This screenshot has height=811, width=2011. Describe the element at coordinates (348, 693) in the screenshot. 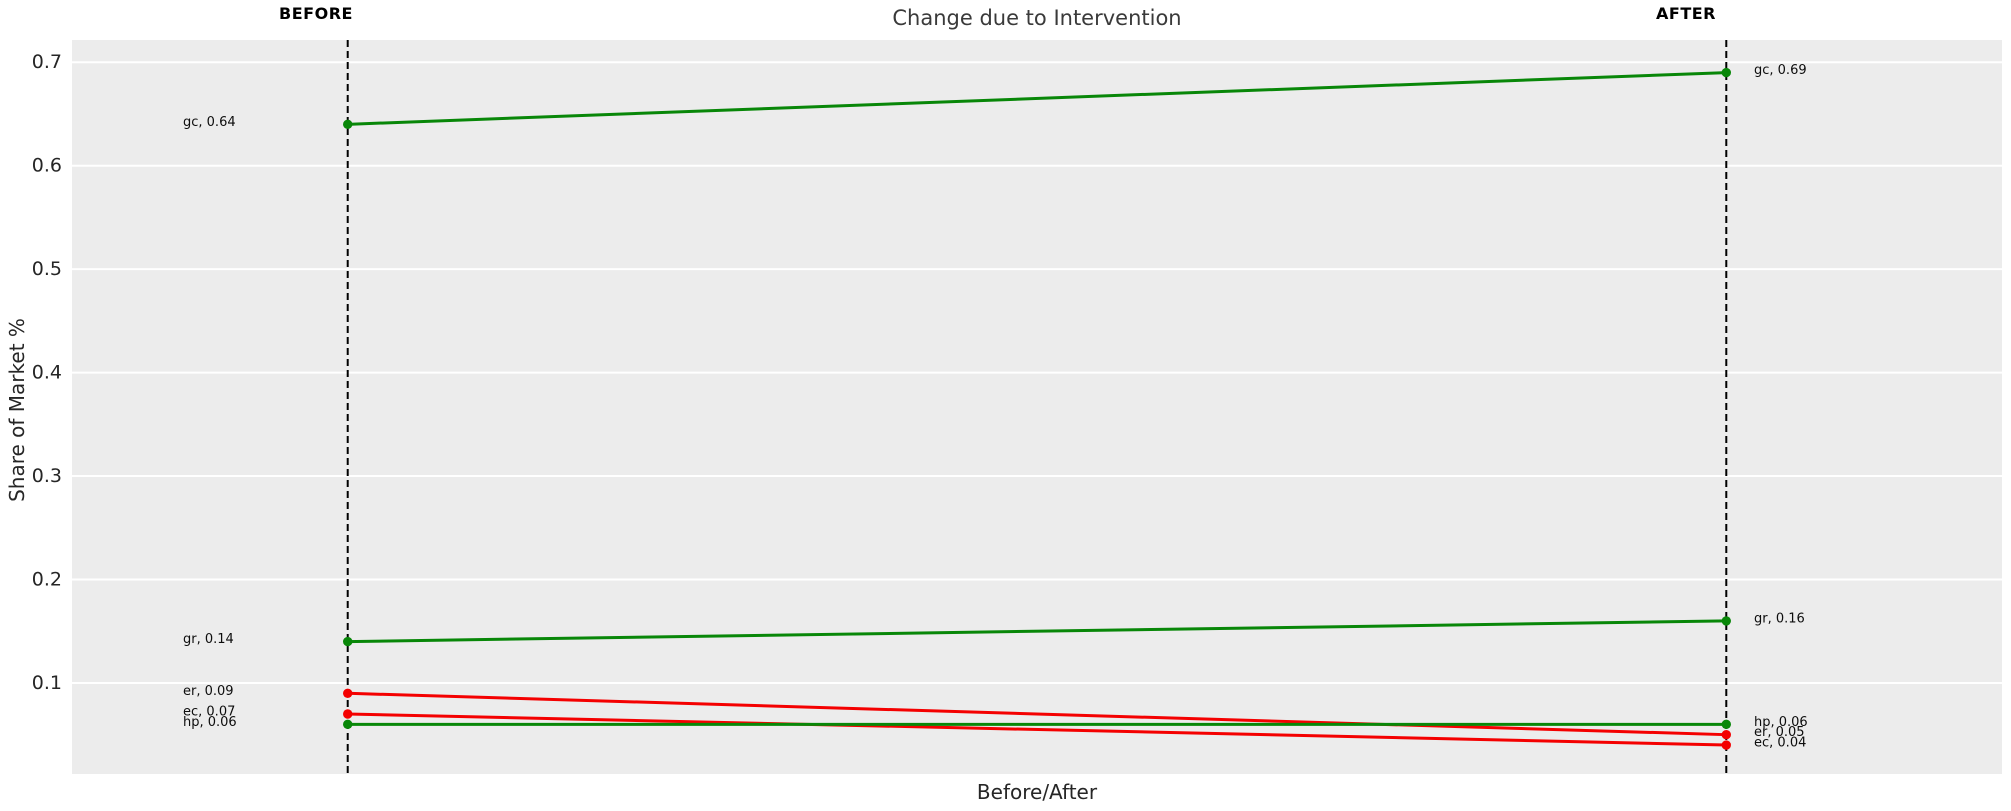

I see `point-er-before` at that location.